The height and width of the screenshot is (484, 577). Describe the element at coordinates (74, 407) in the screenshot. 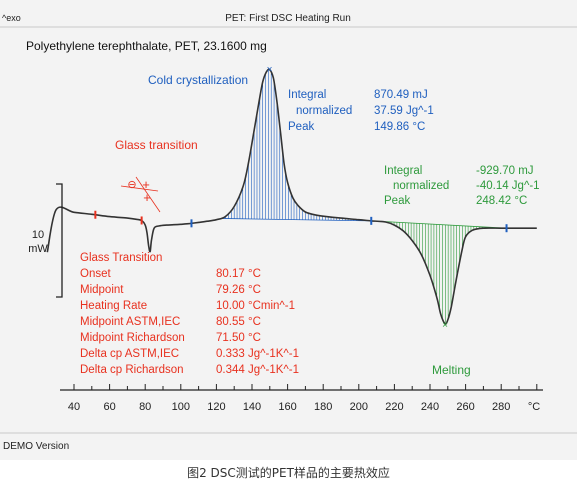

I see `x-tick-label: 40` at that location.